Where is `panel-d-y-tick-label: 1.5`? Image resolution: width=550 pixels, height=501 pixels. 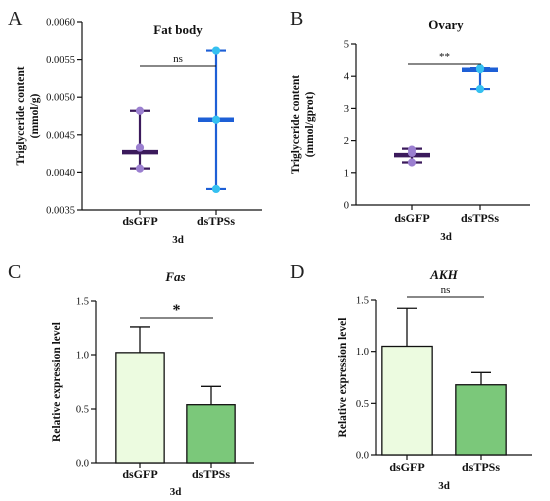 panel-d-y-tick-label: 1.5 is located at coordinates (362, 301).